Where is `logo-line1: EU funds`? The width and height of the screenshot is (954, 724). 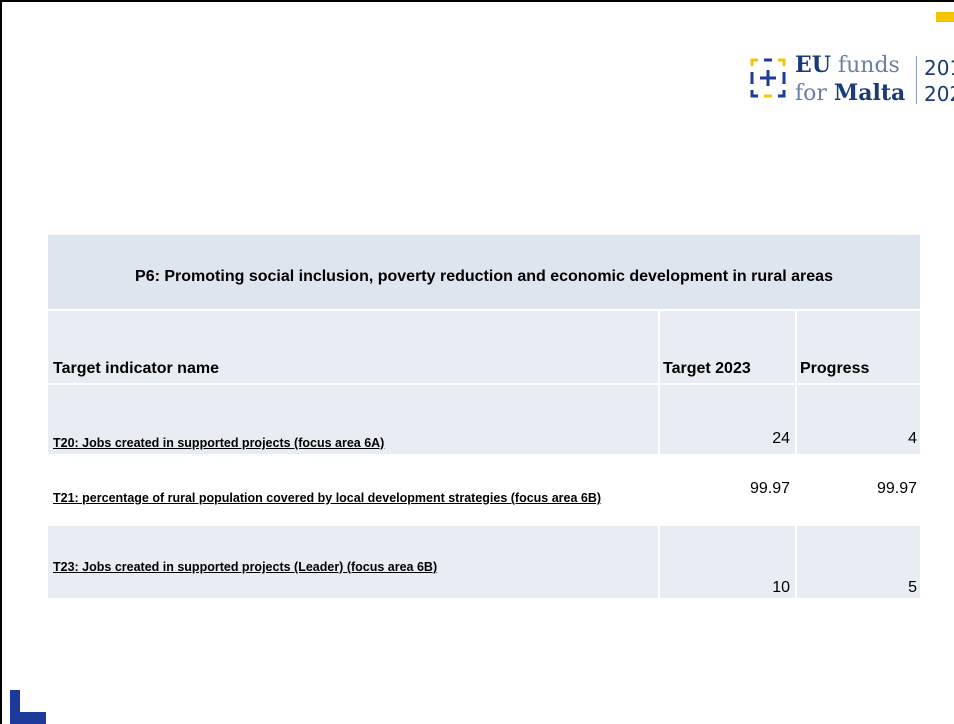
logo-line1: EU funds is located at coordinates (847, 65).